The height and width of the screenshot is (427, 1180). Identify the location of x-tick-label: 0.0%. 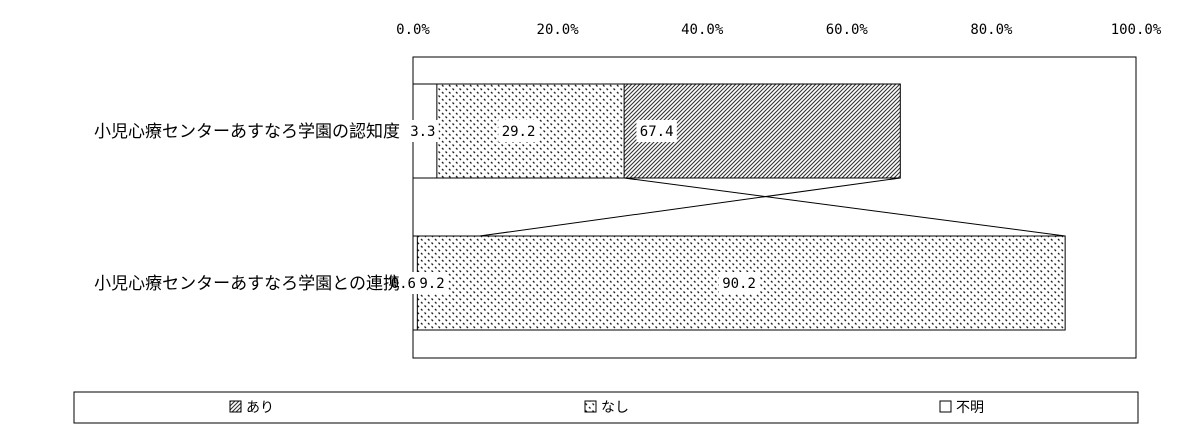
(413, 30).